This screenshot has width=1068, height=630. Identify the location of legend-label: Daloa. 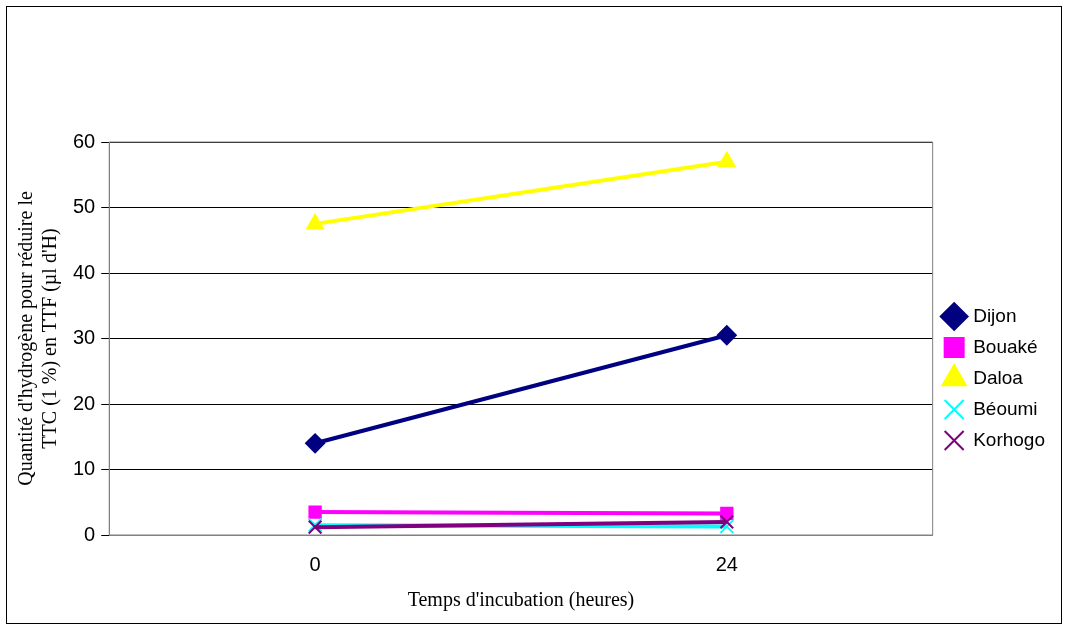
(998, 377).